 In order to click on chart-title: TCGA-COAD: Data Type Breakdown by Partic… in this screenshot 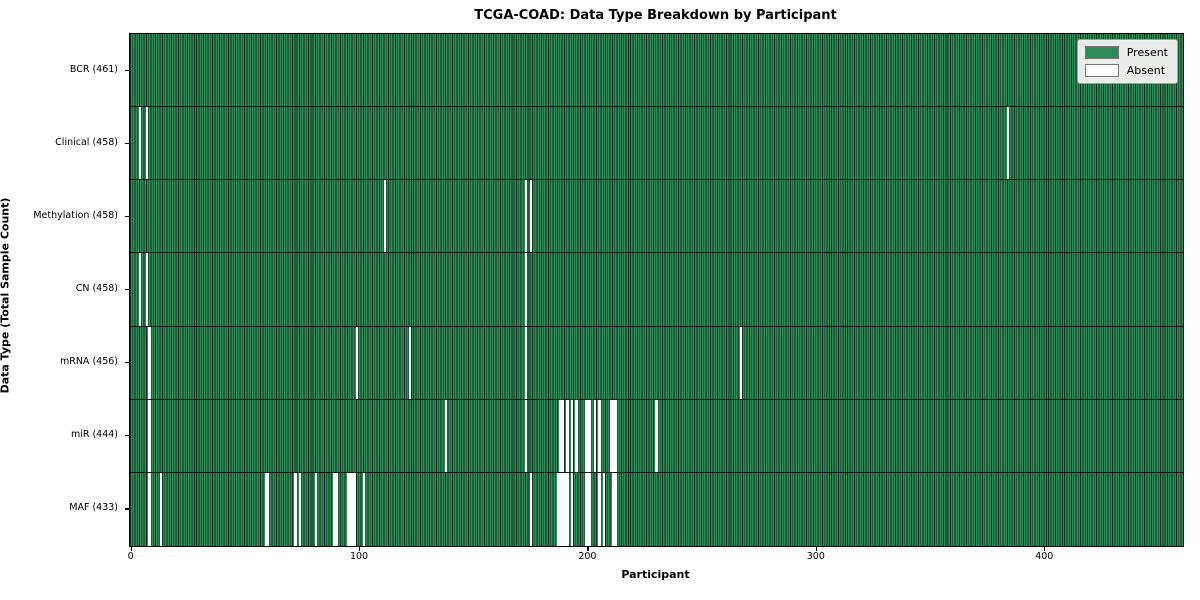, I will do `click(655, 15)`.